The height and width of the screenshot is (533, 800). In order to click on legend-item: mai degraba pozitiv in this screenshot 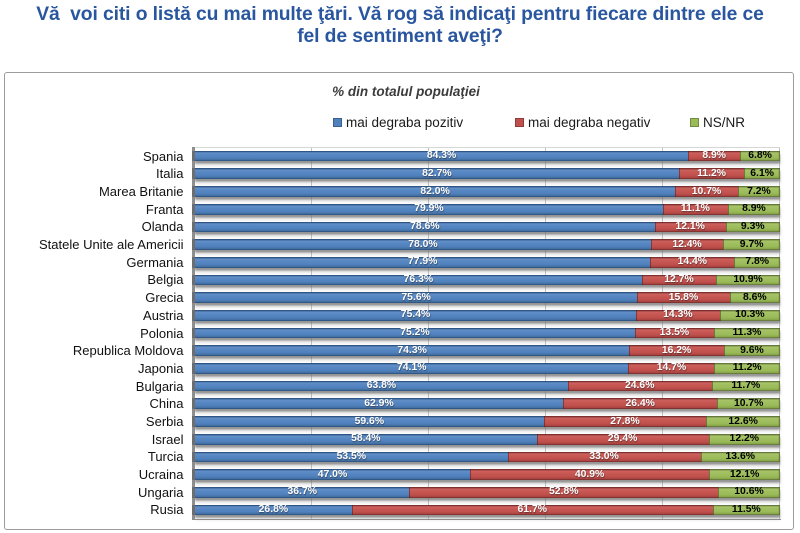, I will do `click(398, 122)`.